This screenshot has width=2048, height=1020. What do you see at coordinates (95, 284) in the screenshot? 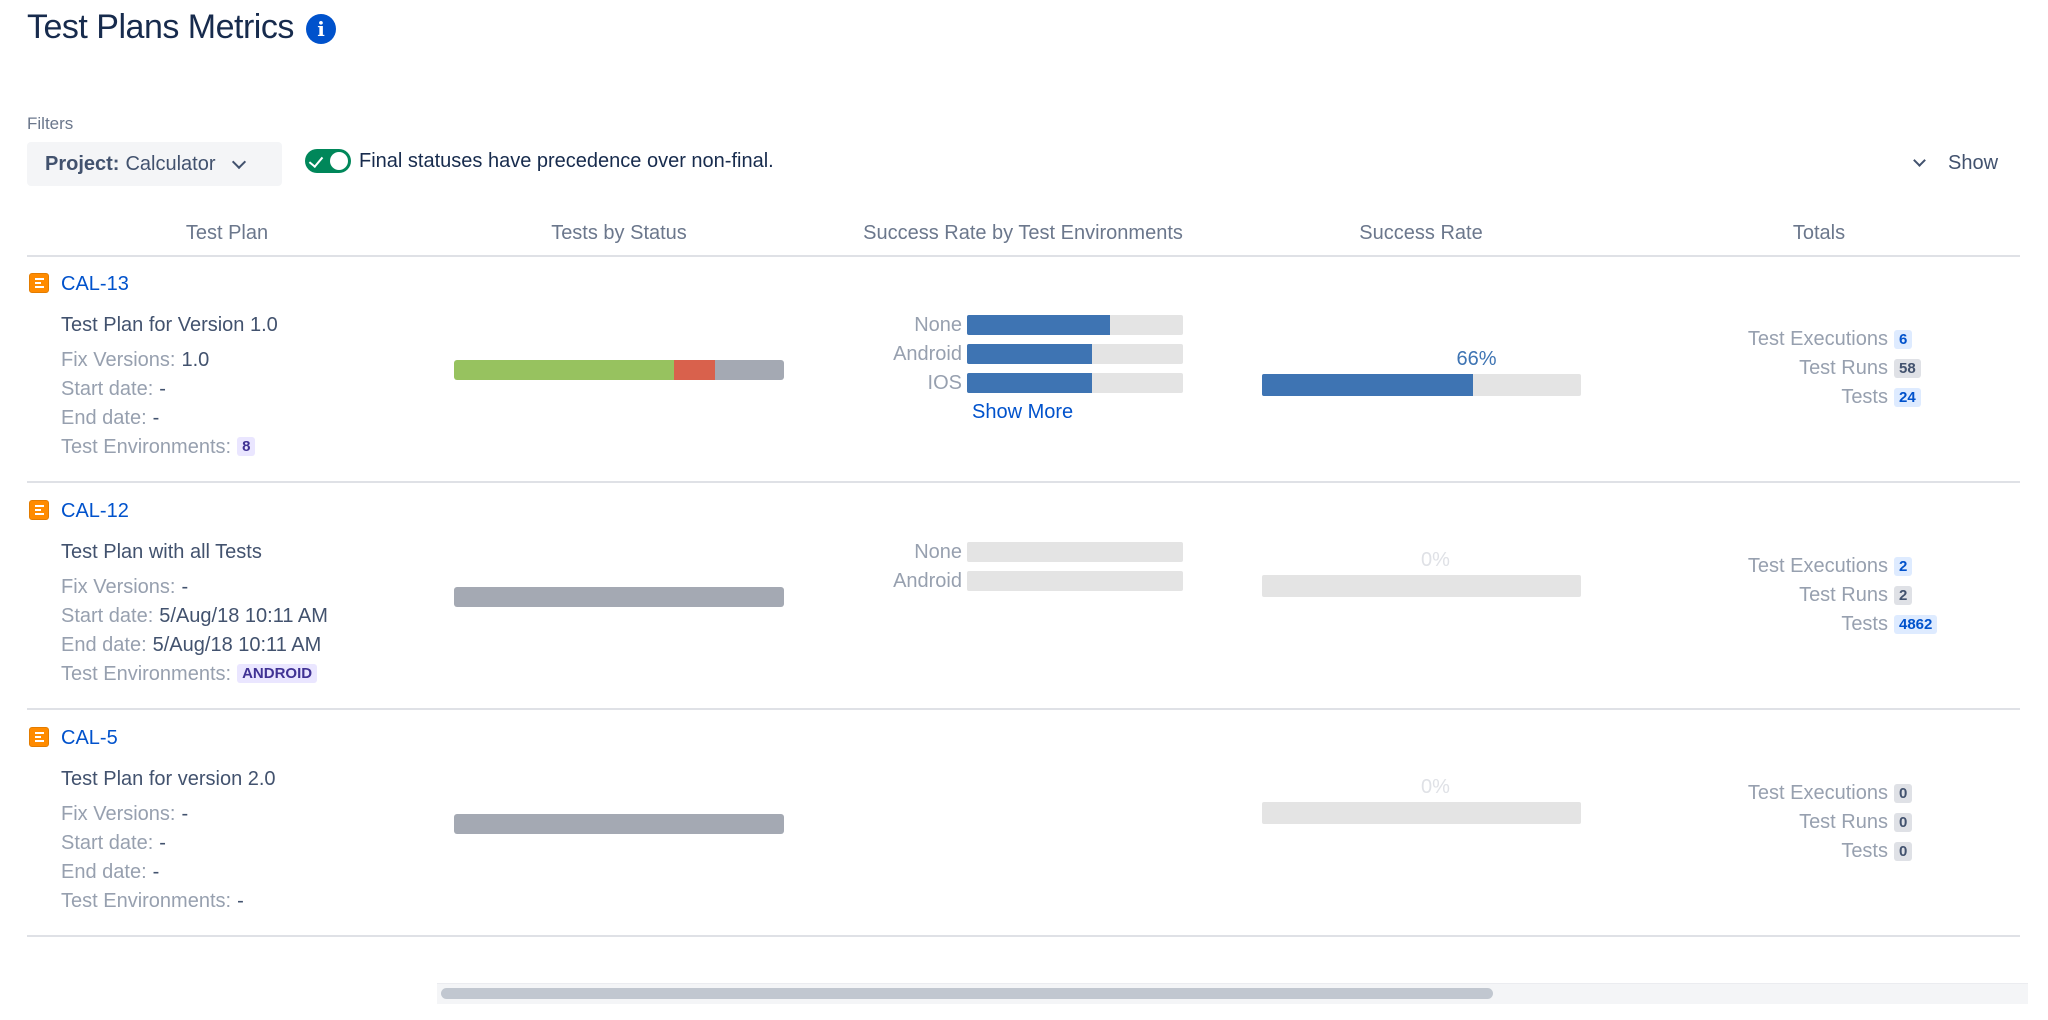
I see `test-plan-key-link: CAL-13` at bounding box center [95, 284].